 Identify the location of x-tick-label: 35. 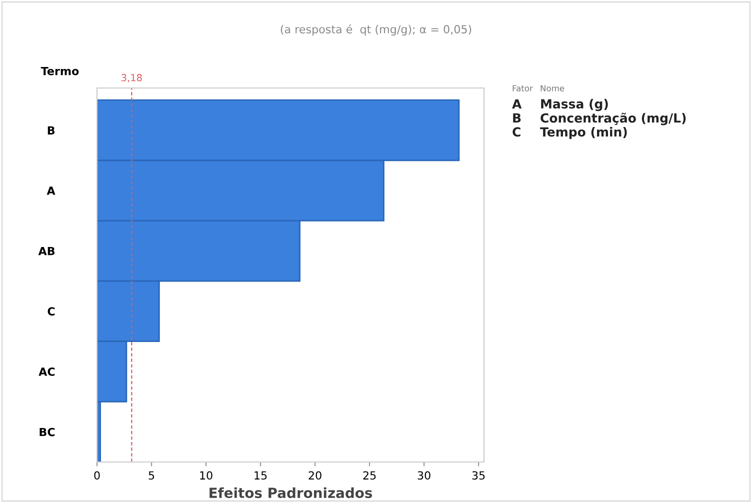
(478, 475).